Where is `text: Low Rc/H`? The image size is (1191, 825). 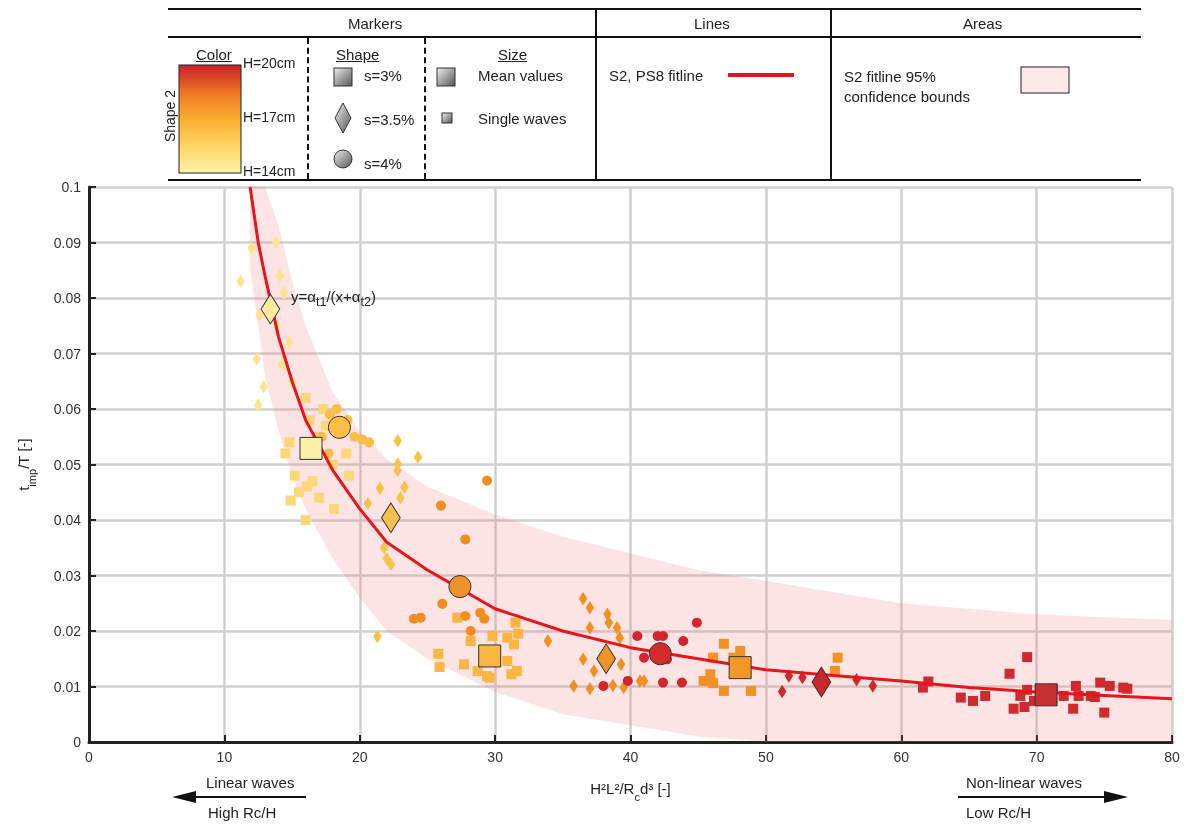
text: Low Rc/H is located at coordinates (999, 812).